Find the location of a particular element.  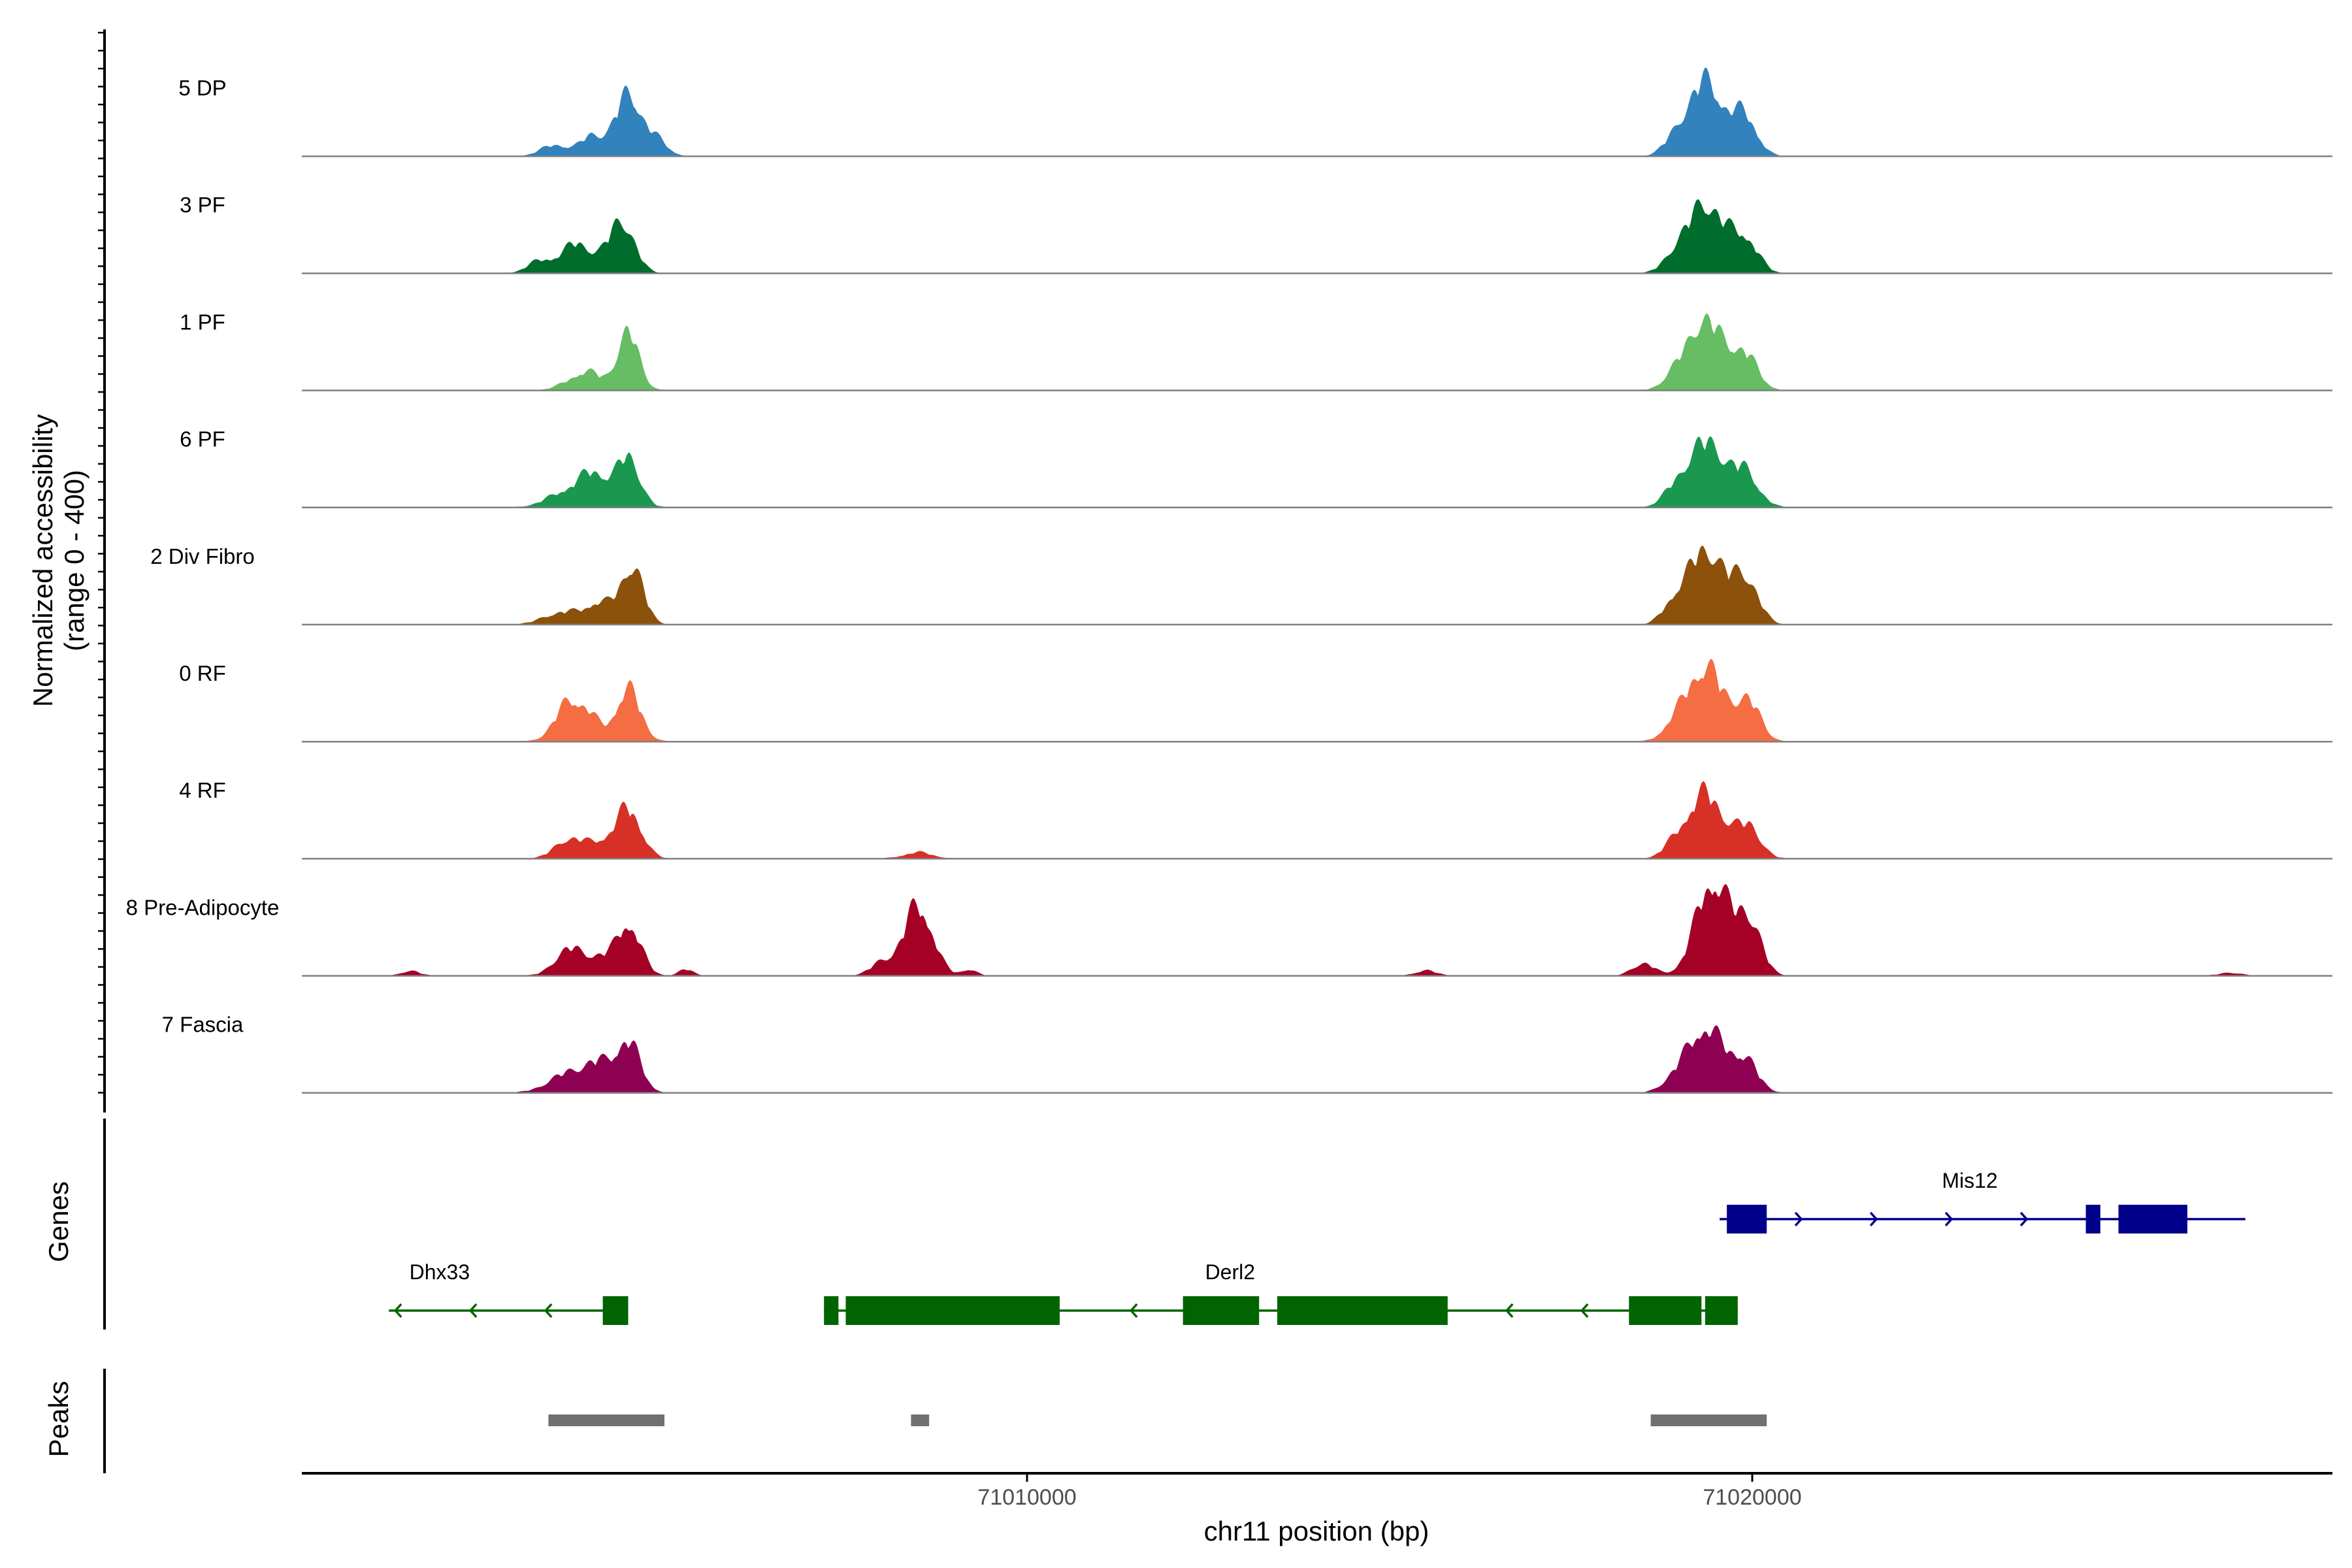

gene-mis12: Mis12 is located at coordinates (1983, 1201).